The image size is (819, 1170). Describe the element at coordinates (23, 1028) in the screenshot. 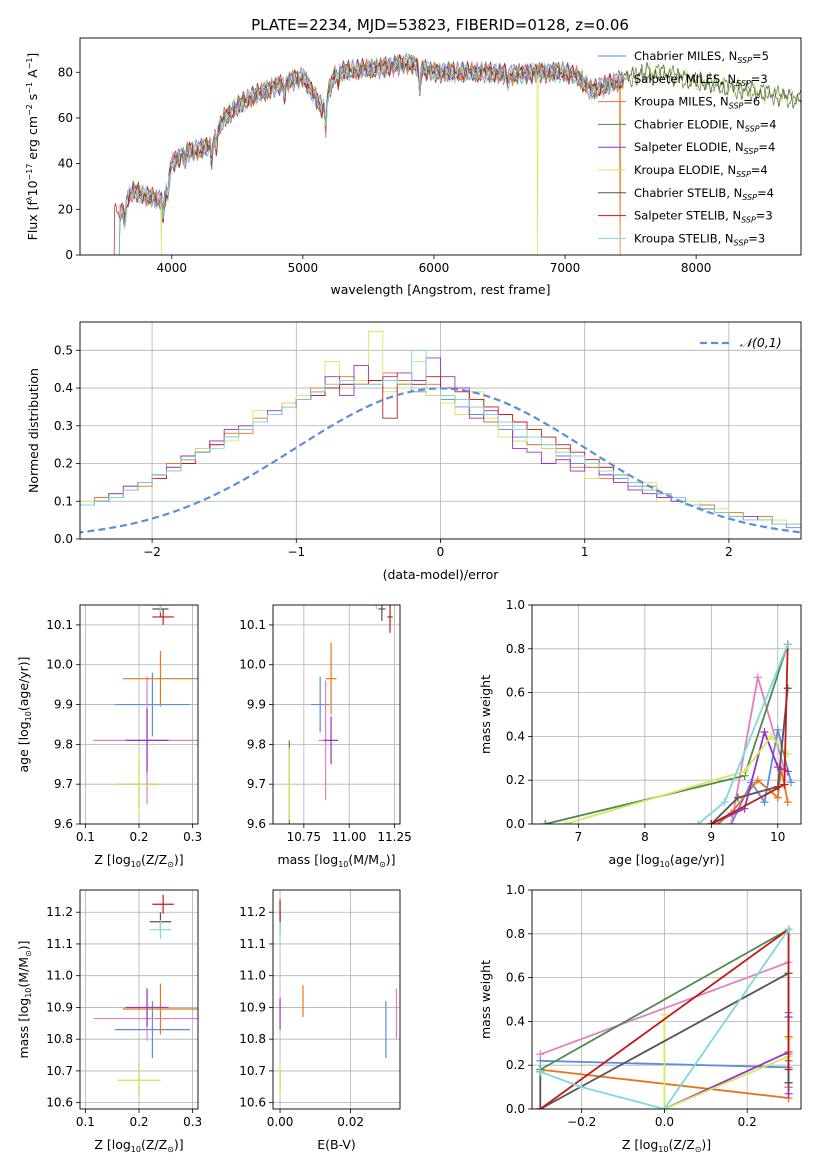

I see `z_mass-ylabel-part: mass [log` at that location.